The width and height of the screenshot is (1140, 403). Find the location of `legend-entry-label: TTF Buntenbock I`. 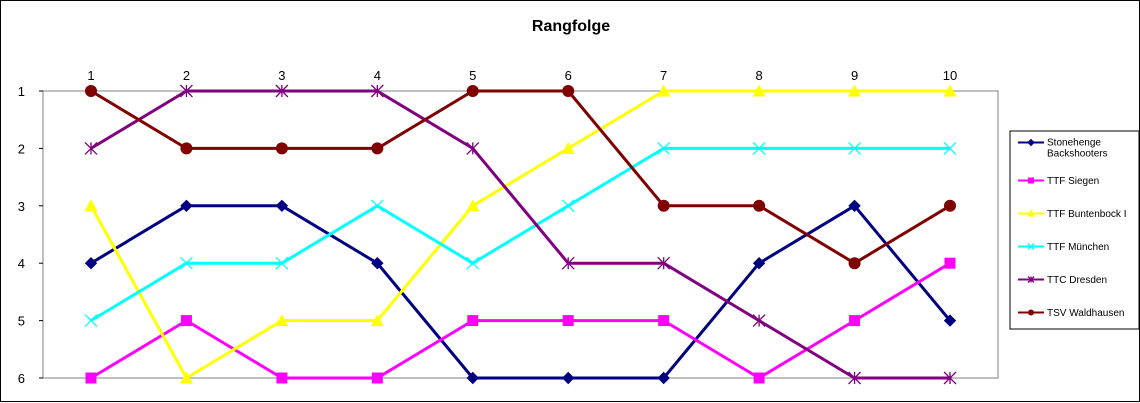

legend-entry-label: TTF Buntenbock I is located at coordinates (1086, 214).